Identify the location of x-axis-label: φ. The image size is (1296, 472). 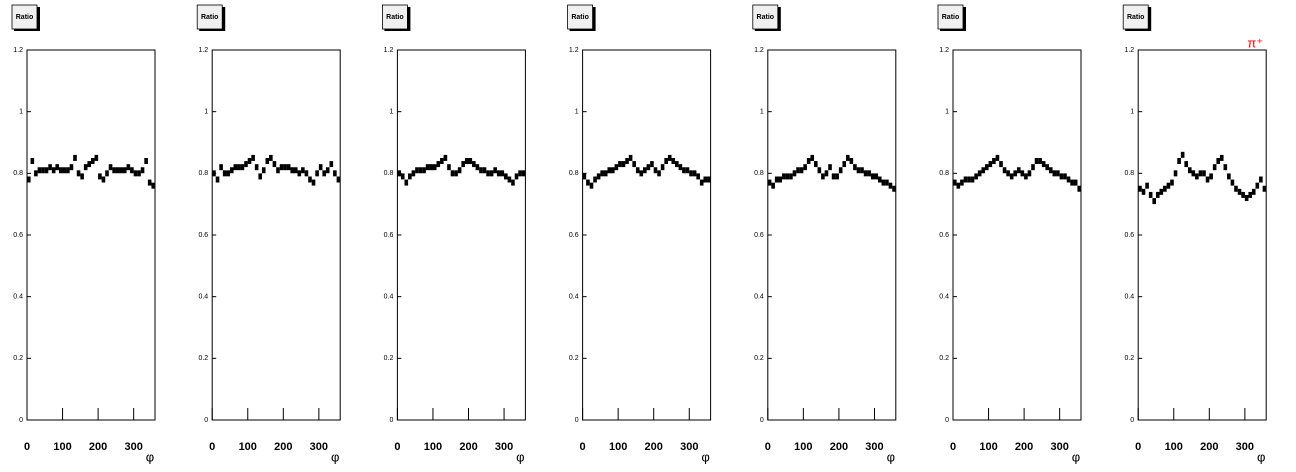
(1076, 456).